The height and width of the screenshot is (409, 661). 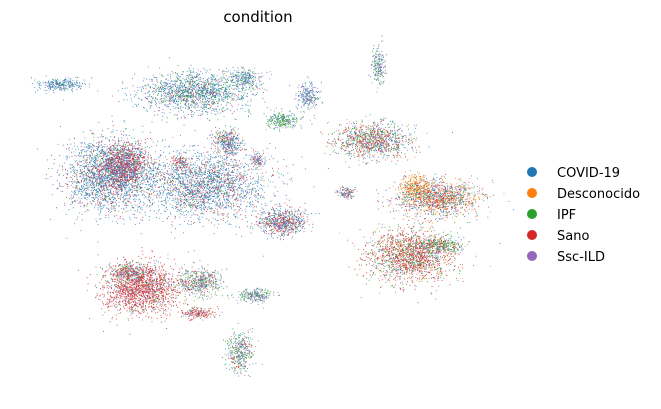 What do you see at coordinates (583, 215) in the screenshot?
I see `legend: COVID-19 Desconocido IPF Sano Ssc-ILD` at bounding box center [583, 215].